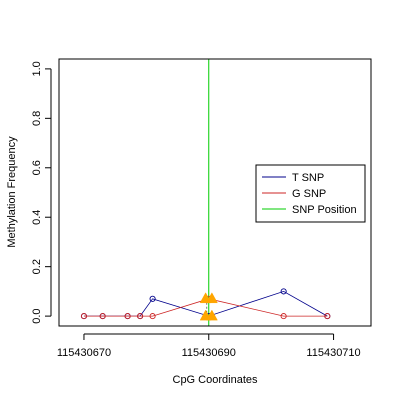  I want to click on legend: T SNP G SNP SNP Position, so click(310, 193).